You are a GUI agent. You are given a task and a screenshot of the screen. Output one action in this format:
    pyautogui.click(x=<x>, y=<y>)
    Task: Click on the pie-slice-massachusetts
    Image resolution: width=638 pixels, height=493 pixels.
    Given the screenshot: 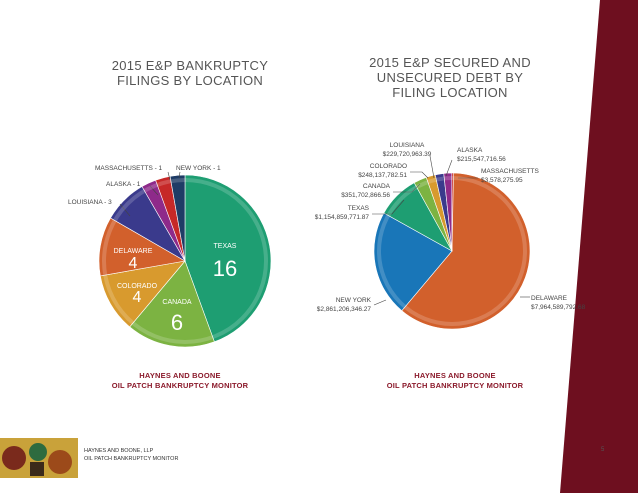 What is the action you would take?
    pyautogui.click(x=452, y=212)
    